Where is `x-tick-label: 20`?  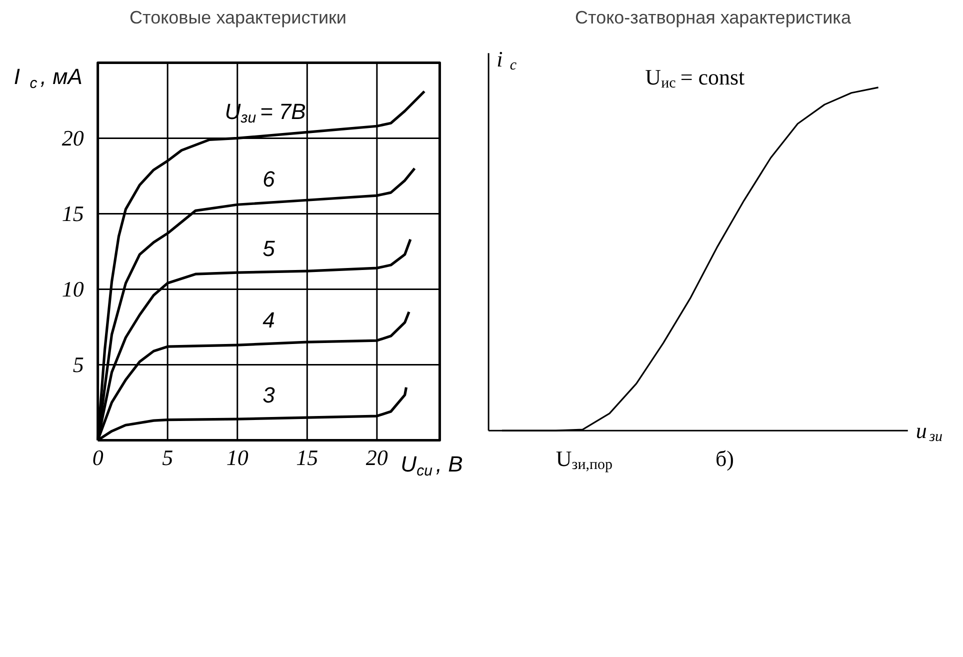 x-tick-label: 20 is located at coordinates (377, 457).